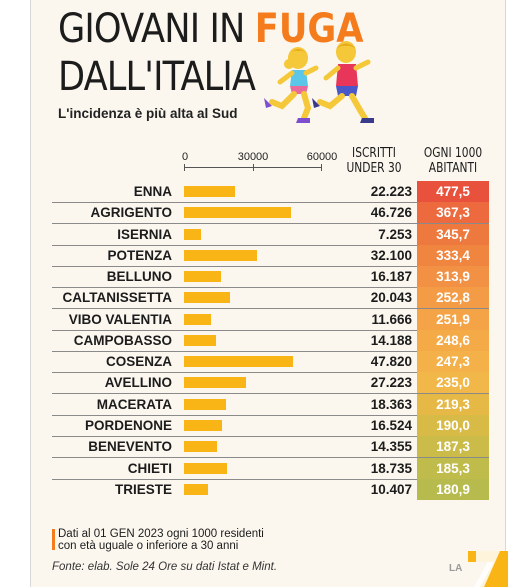  I want to click on column-header-enrolled: ISCRITTI UNDER 30, so click(374, 161).